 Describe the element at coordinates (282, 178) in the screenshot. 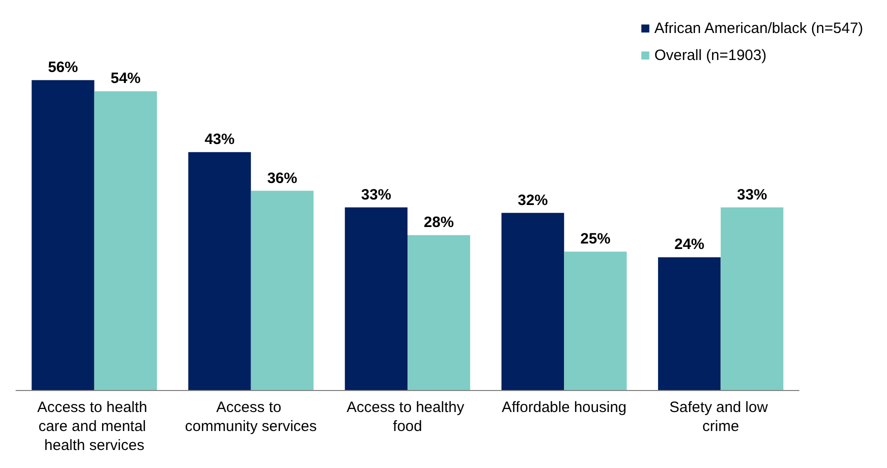

I see `data-label: 36%` at that location.